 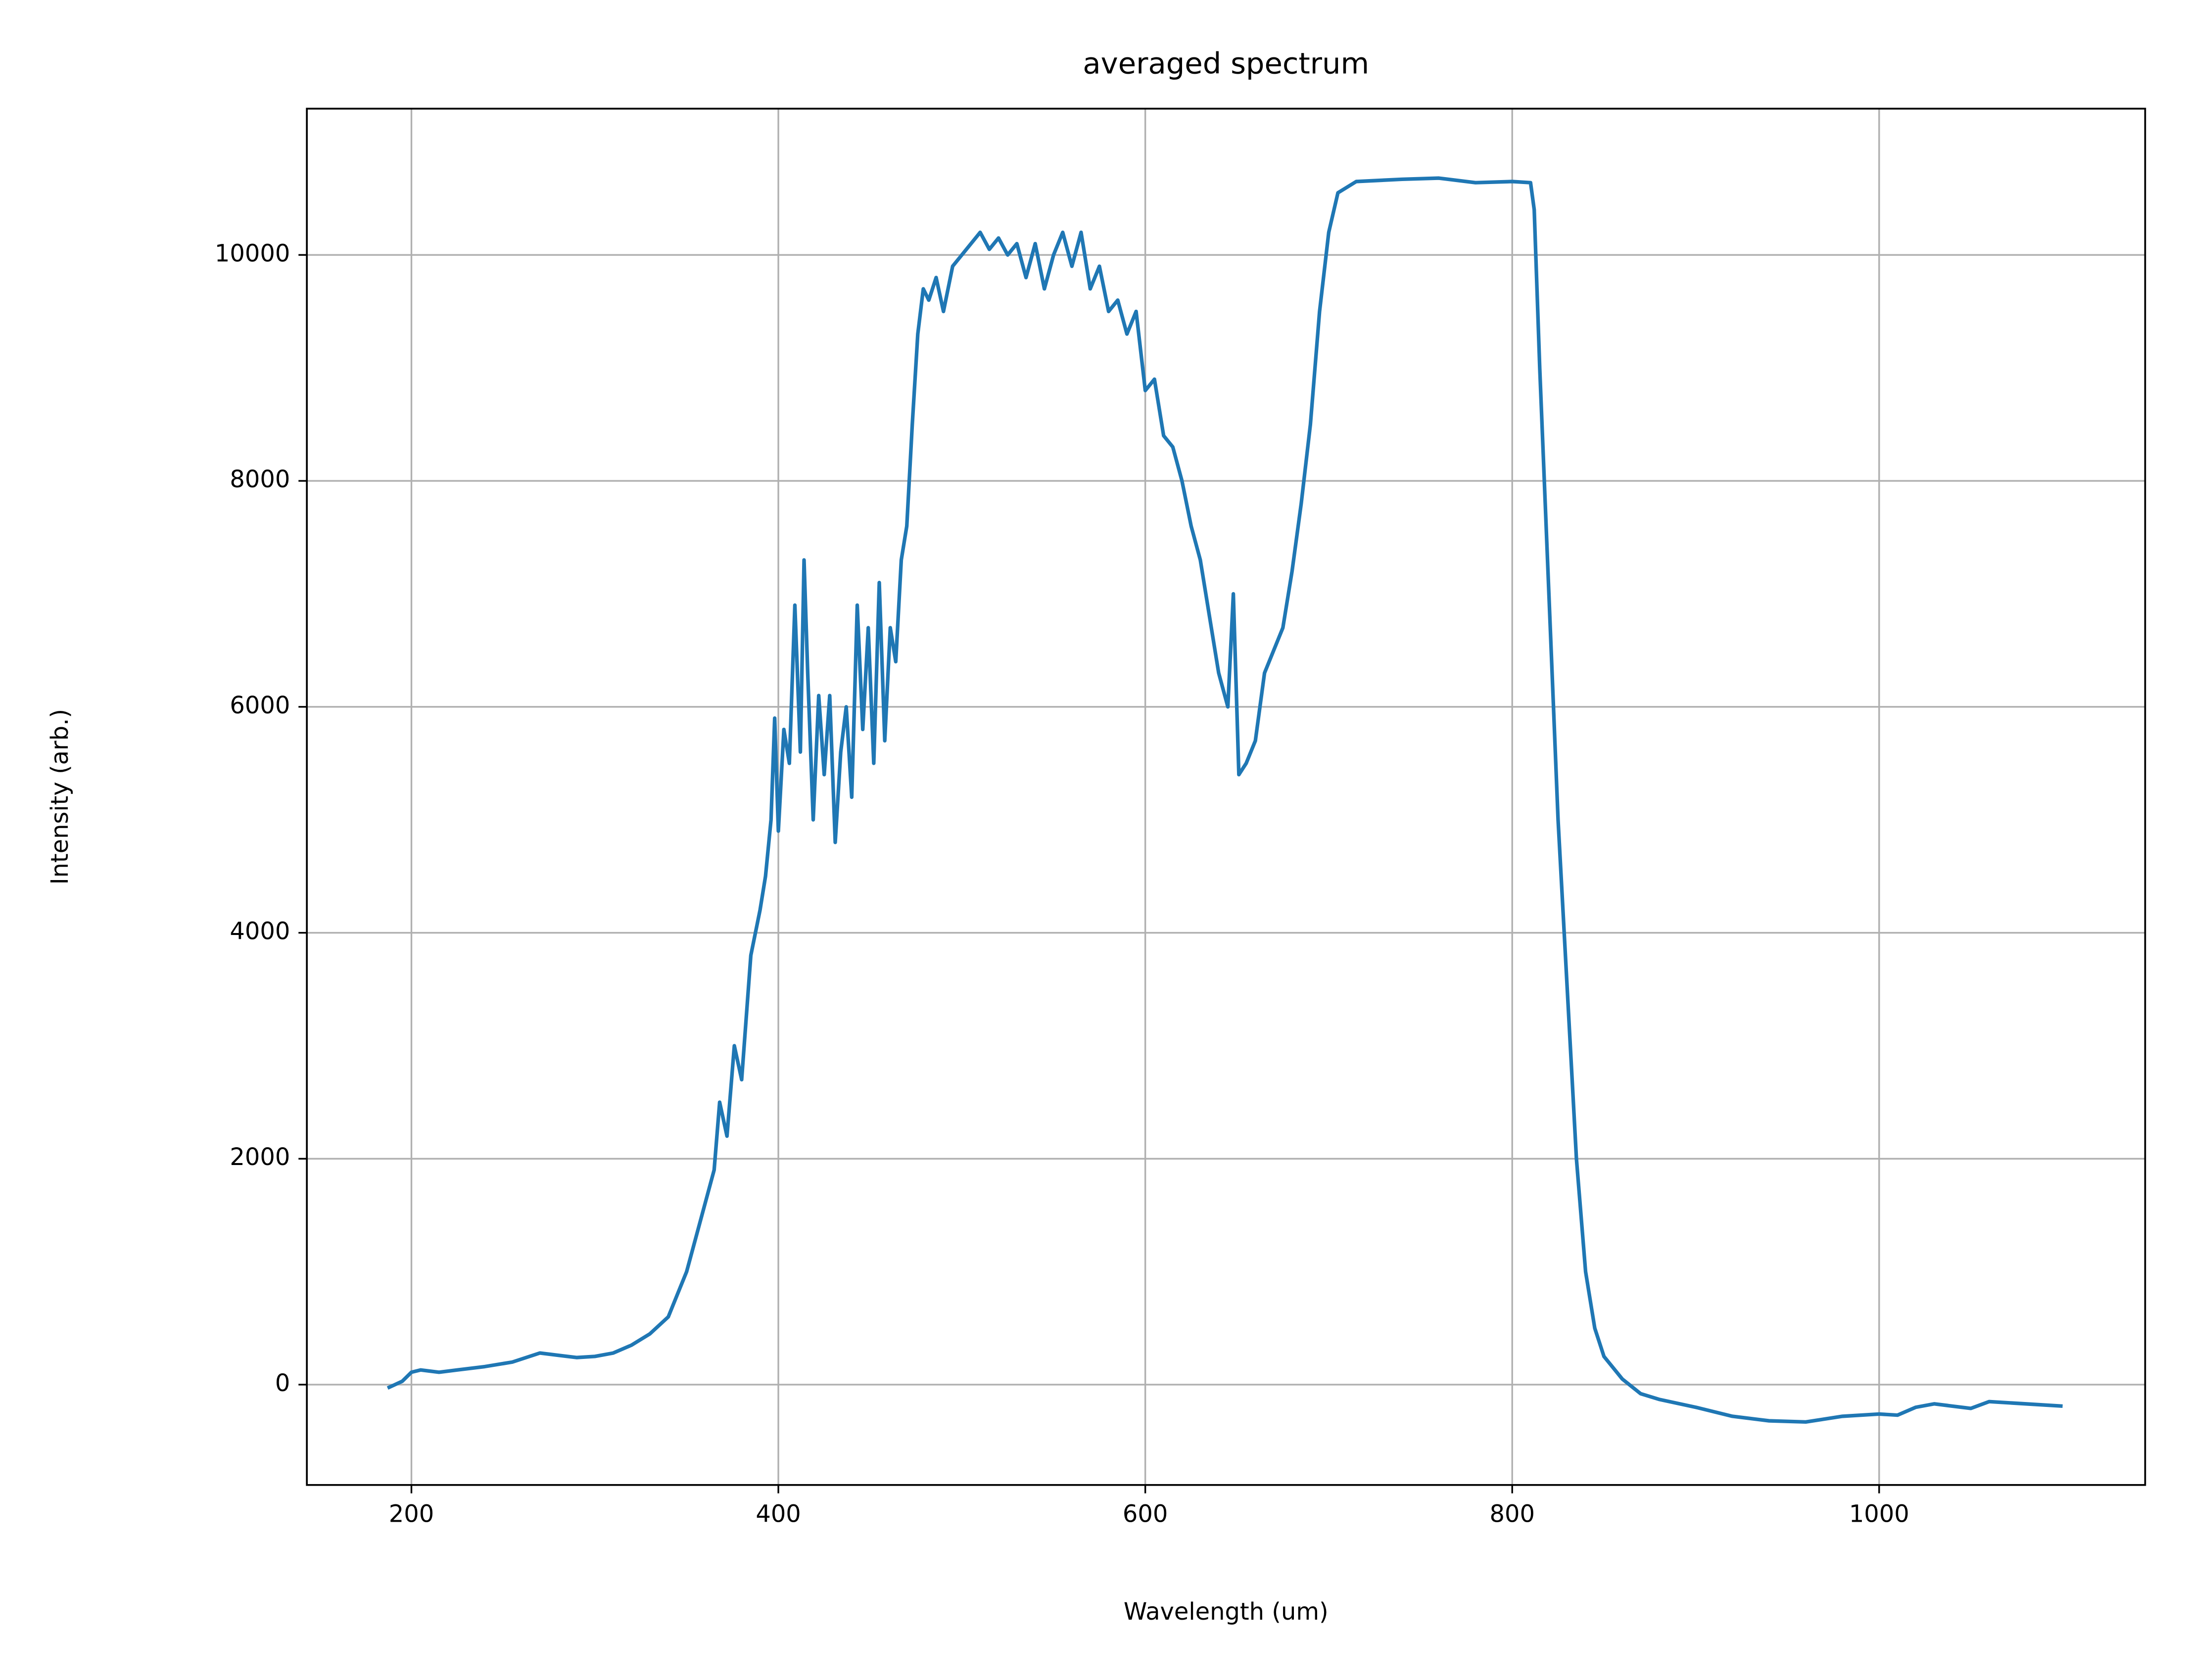 What do you see at coordinates (282, 1383) in the screenshot?
I see `y-tick-label: 0` at bounding box center [282, 1383].